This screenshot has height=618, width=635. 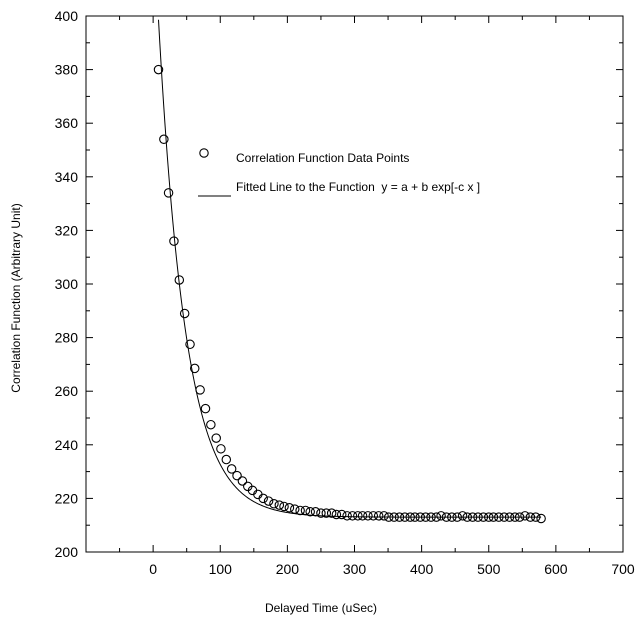 What do you see at coordinates (288, 569) in the screenshot?
I see `x-tick-label: 200` at bounding box center [288, 569].